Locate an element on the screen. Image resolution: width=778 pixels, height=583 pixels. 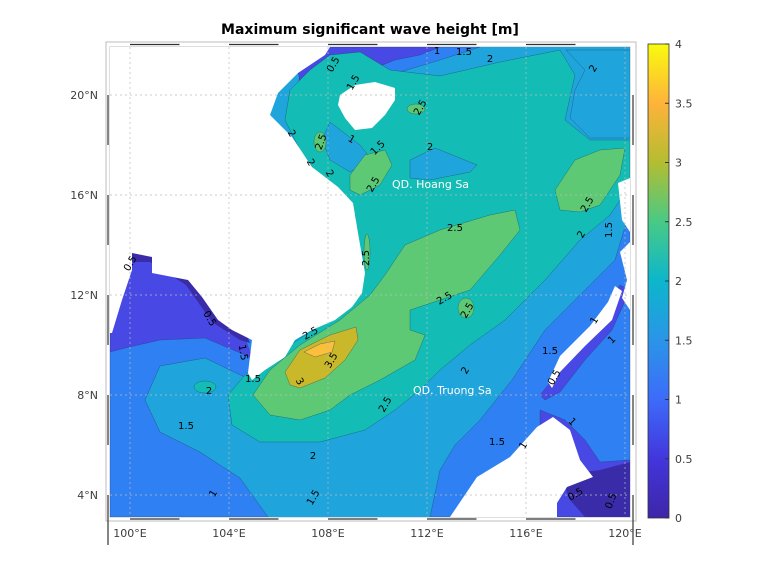
band-2.5-3-hainan is located at coordinates (416, 109).